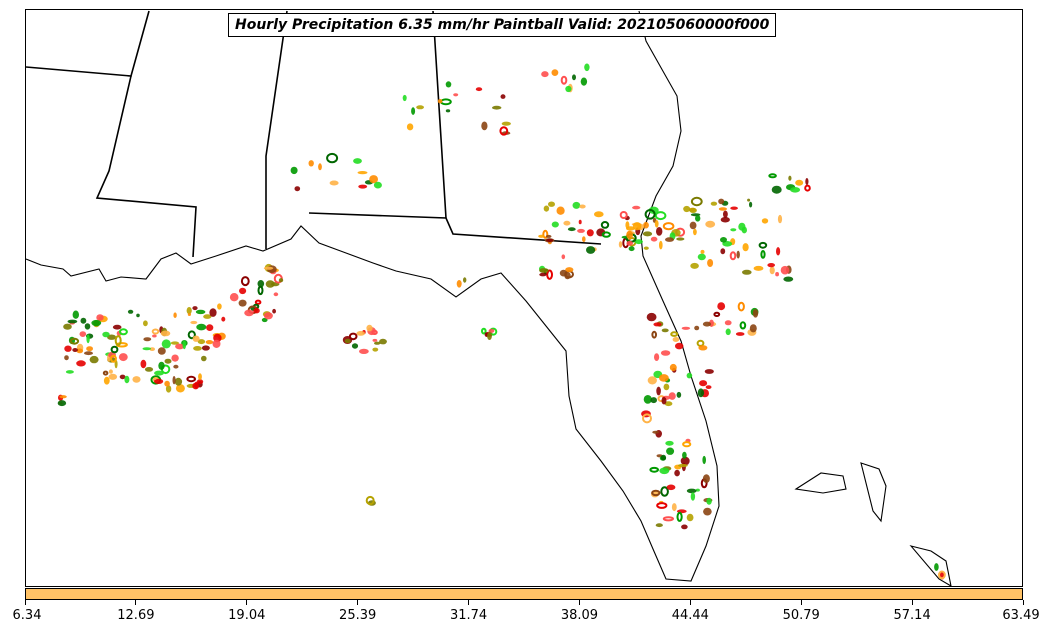 The height and width of the screenshot is (633, 1053). I want to click on colorbar, so click(524, 594).